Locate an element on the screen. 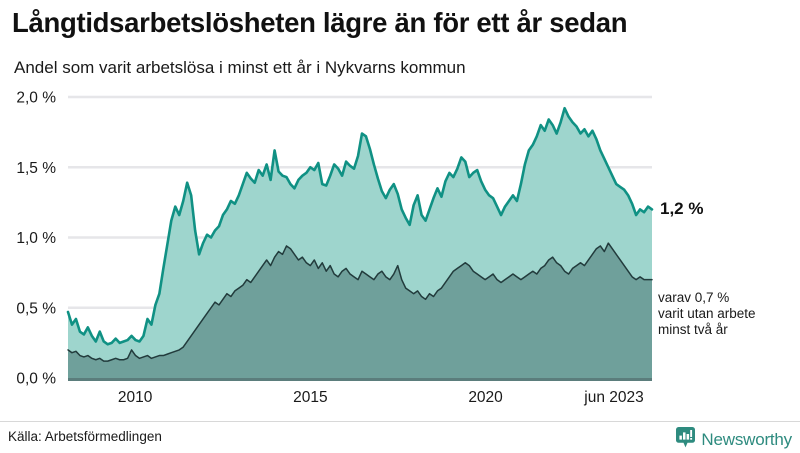 This screenshot has height=453, width=800. y-axis-tick-label: 2,0 % is located at coordinates (36, 98).